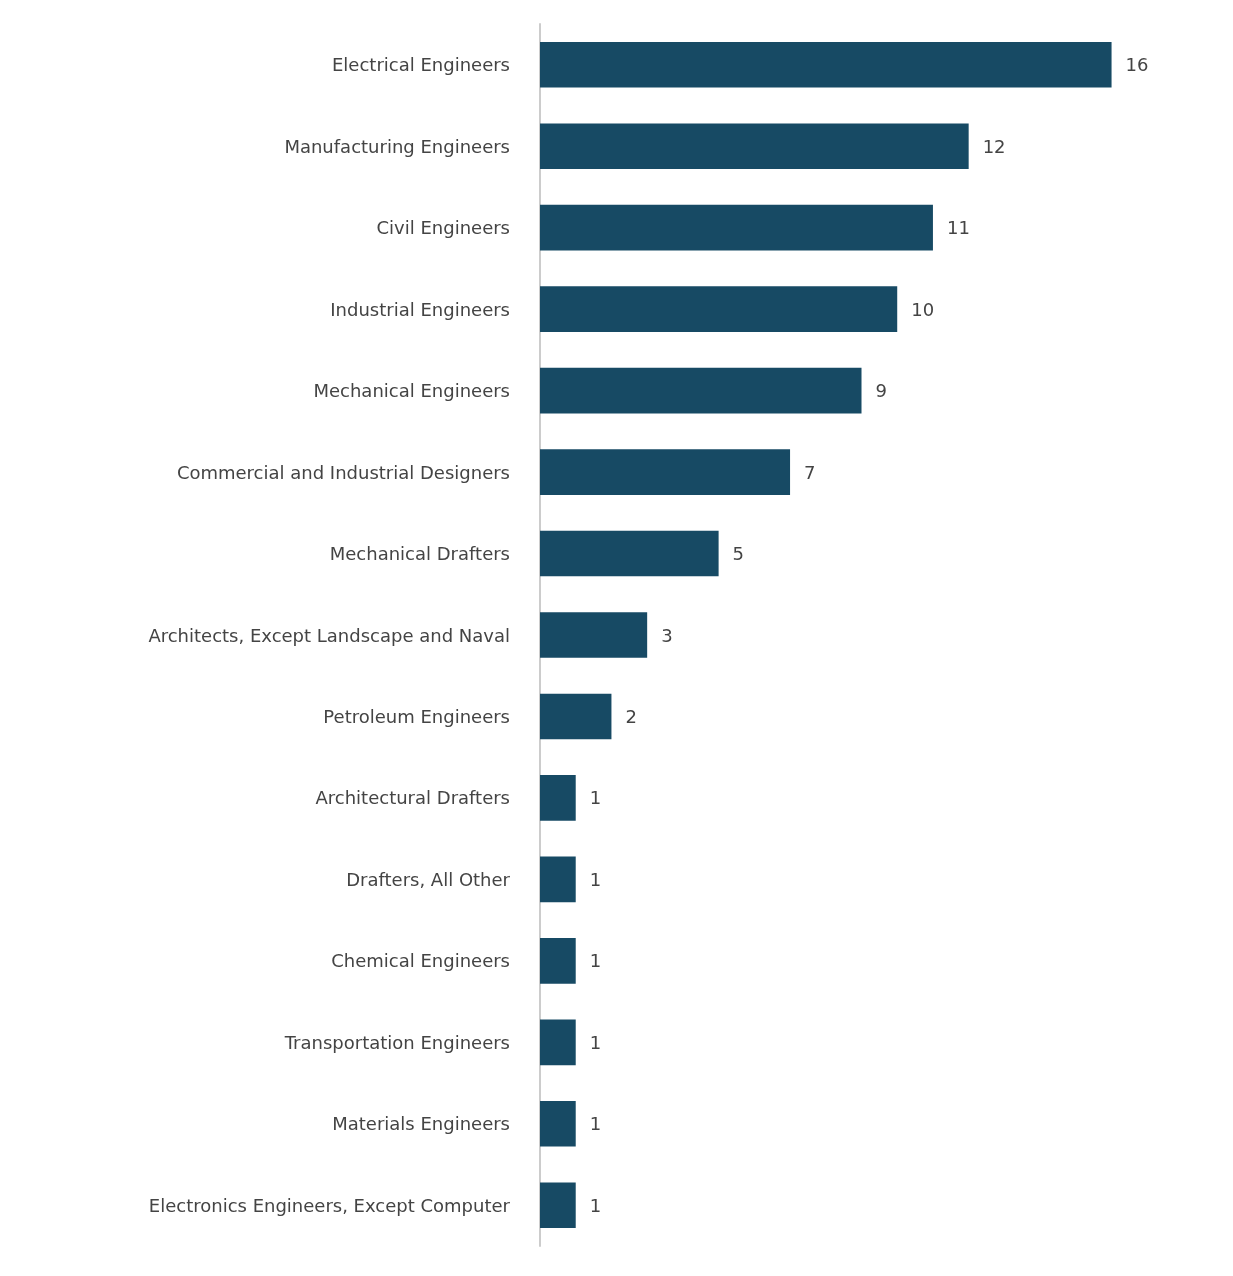 The width and height of the screenshot is (1233, 1276). Describe the element at coordinates (958, 228) in the screenshot. I see `data-label: 11` at that location.